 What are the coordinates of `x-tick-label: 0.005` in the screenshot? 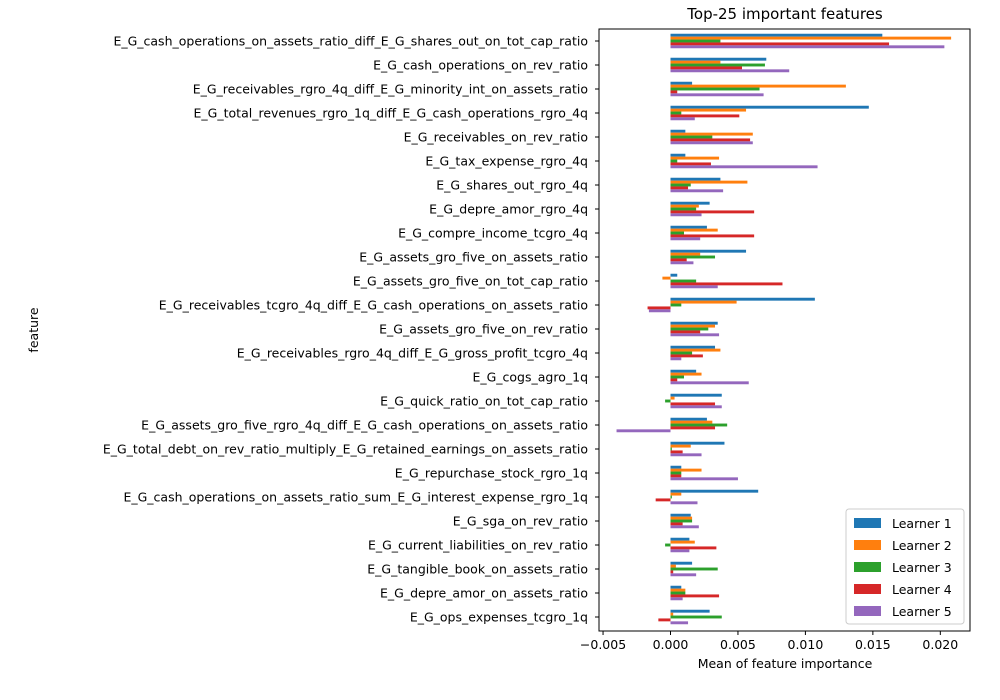 It's located at (738, 644).